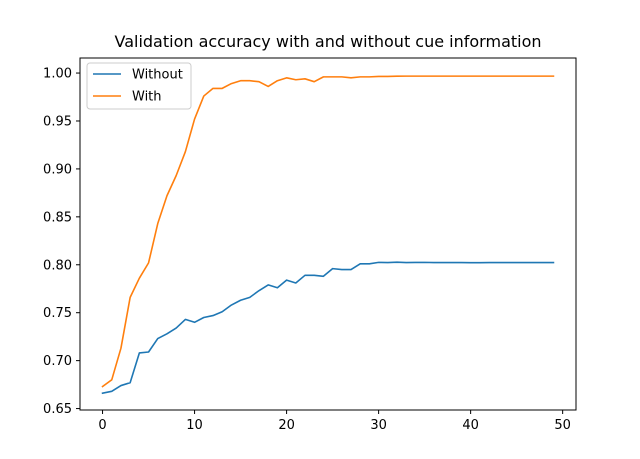 This screenshot has width=640, height=459. I want to click on legend-label-without: Without, so click(157, 75).